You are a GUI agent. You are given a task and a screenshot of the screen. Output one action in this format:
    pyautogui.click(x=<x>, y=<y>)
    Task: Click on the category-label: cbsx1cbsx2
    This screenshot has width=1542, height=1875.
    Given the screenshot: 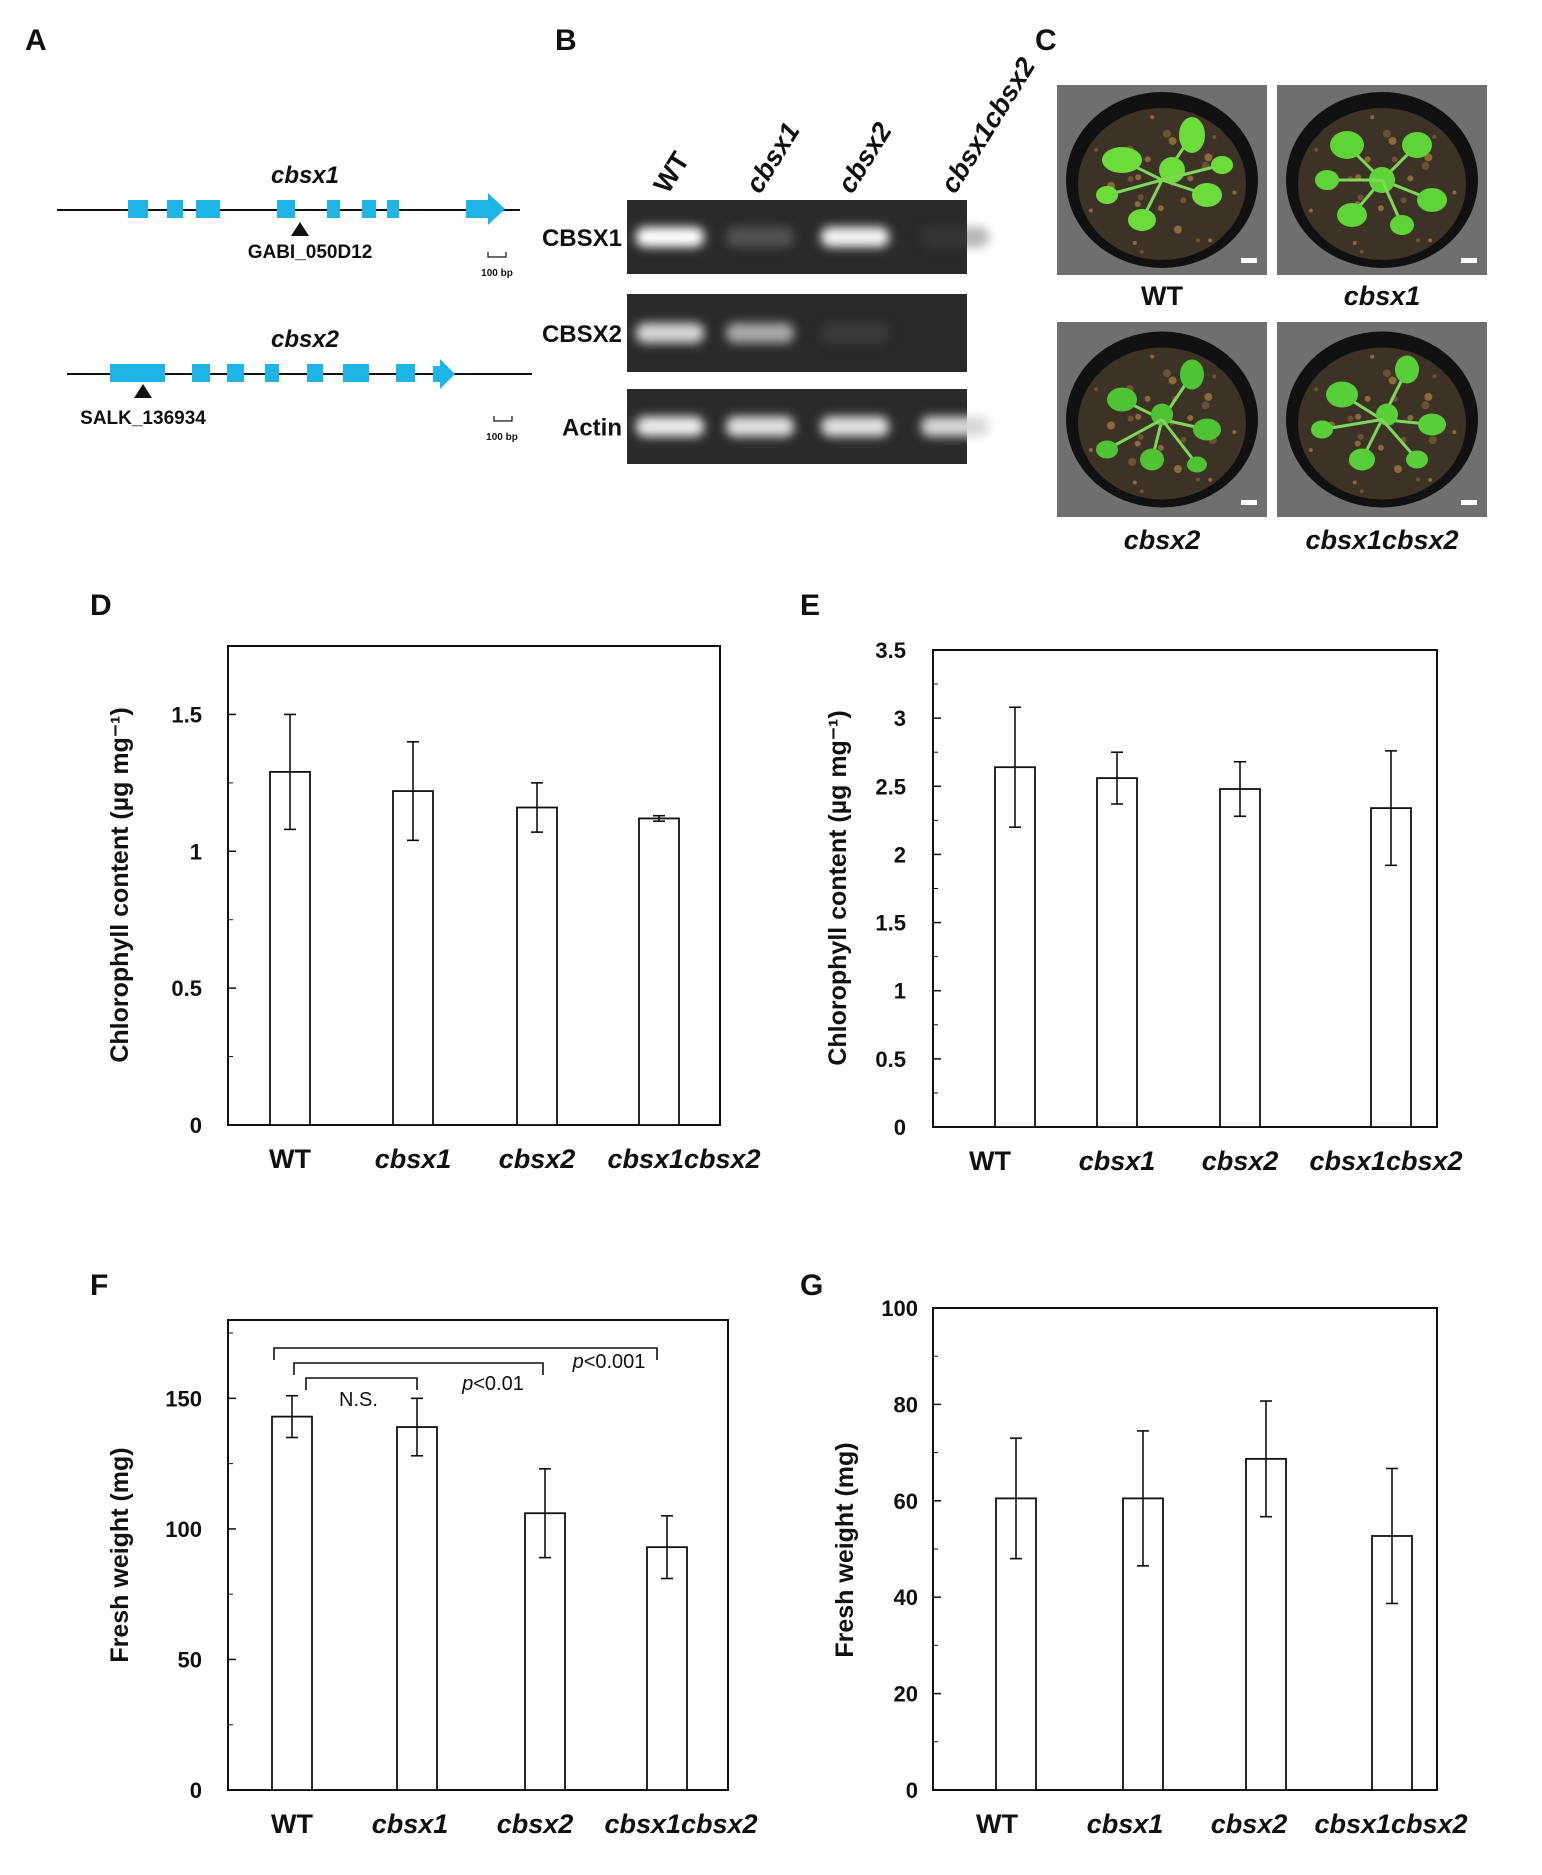 What is the action you would take?
    pyautogui.click(x=680, y=1824)
    